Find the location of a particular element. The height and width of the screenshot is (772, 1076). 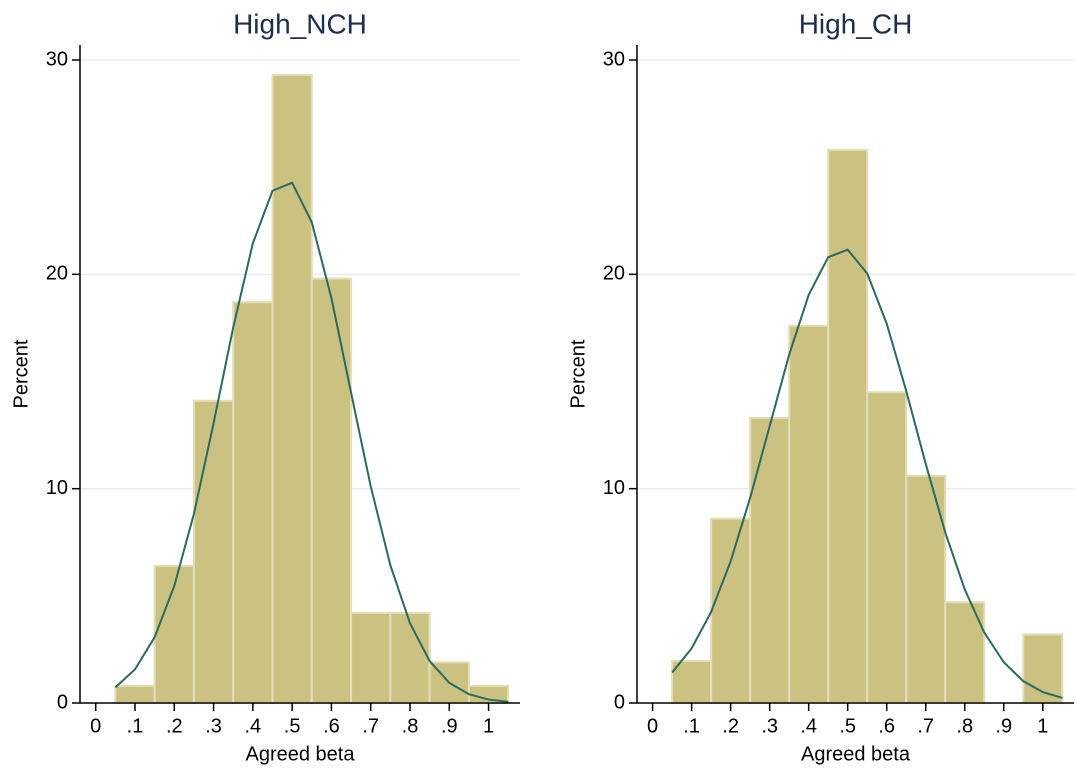

chart-title: High_NCH is located at coordinates (300, 23).